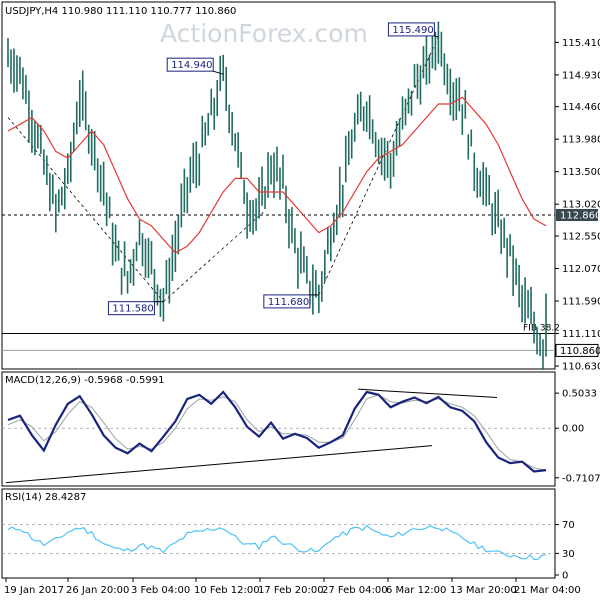 The width and height of the screenshot is (600, 600). I want to click on rsi-axis-ticks: 70 30 0, so click(565, 551).